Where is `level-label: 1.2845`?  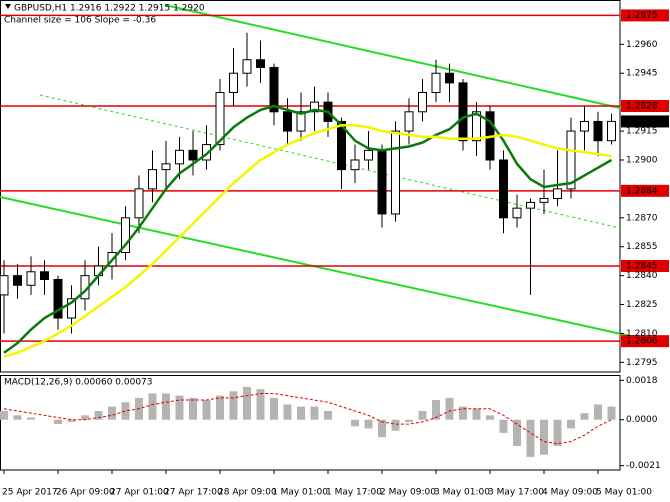
level-label: 1.2845 is located at coordinates (642, 266).